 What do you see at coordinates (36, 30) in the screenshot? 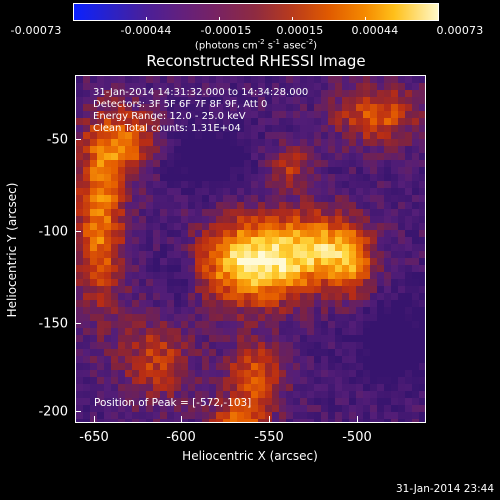
I see `colorbar-label: -0.00073` at bounding box center [36, 30].